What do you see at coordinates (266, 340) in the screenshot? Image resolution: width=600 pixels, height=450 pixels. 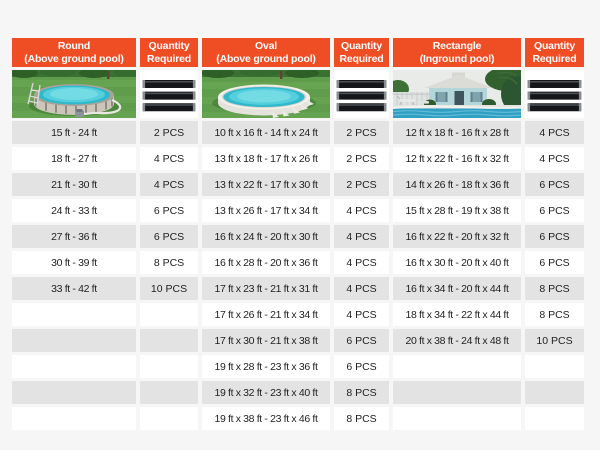 I see `size-range-cell: 17 ft x 30 ft - 21 ft x 38 ft` at bounding box center [266, 340].